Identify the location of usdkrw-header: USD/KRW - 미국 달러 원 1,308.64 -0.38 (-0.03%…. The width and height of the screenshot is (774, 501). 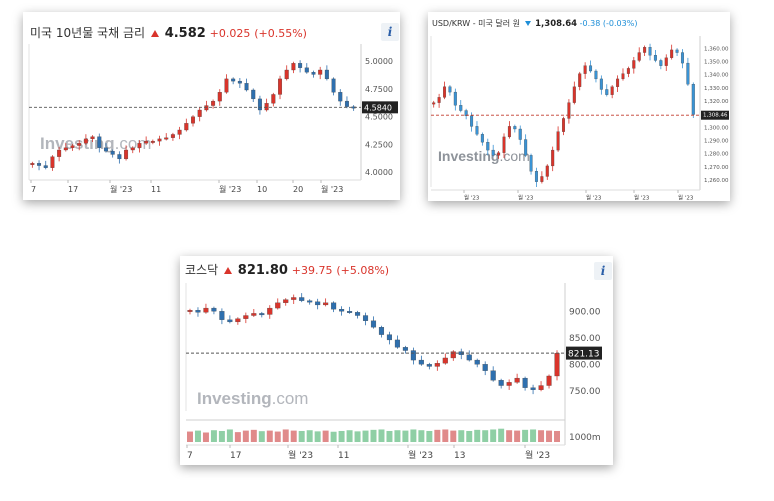
(534, 23).